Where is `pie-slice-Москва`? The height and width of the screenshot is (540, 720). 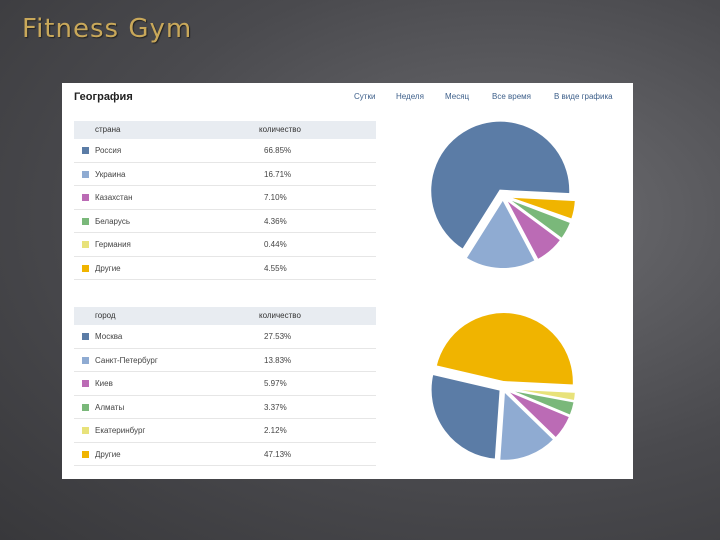
pie-slice-Москва is located at coordinates (465, 416).